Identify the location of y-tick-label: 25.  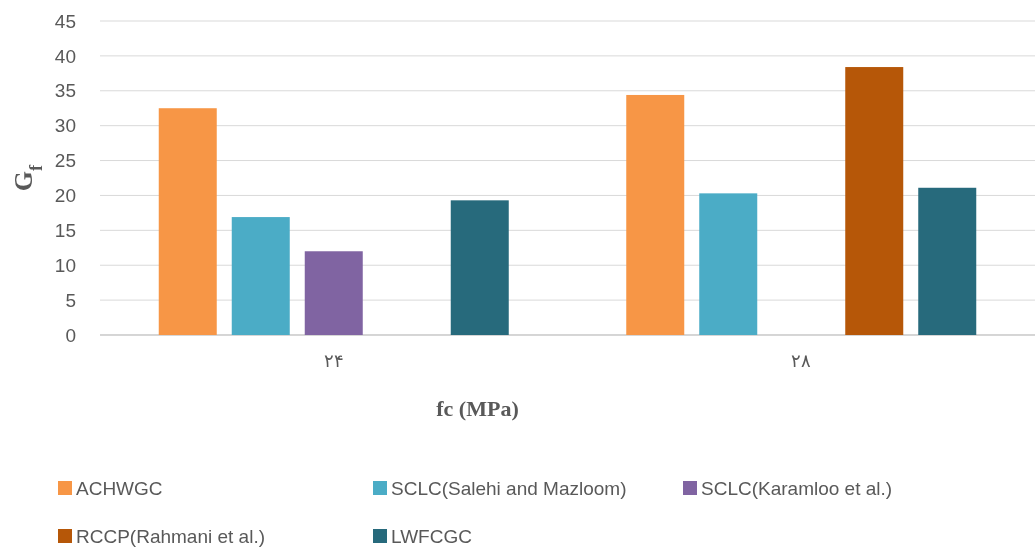
(65, 161).